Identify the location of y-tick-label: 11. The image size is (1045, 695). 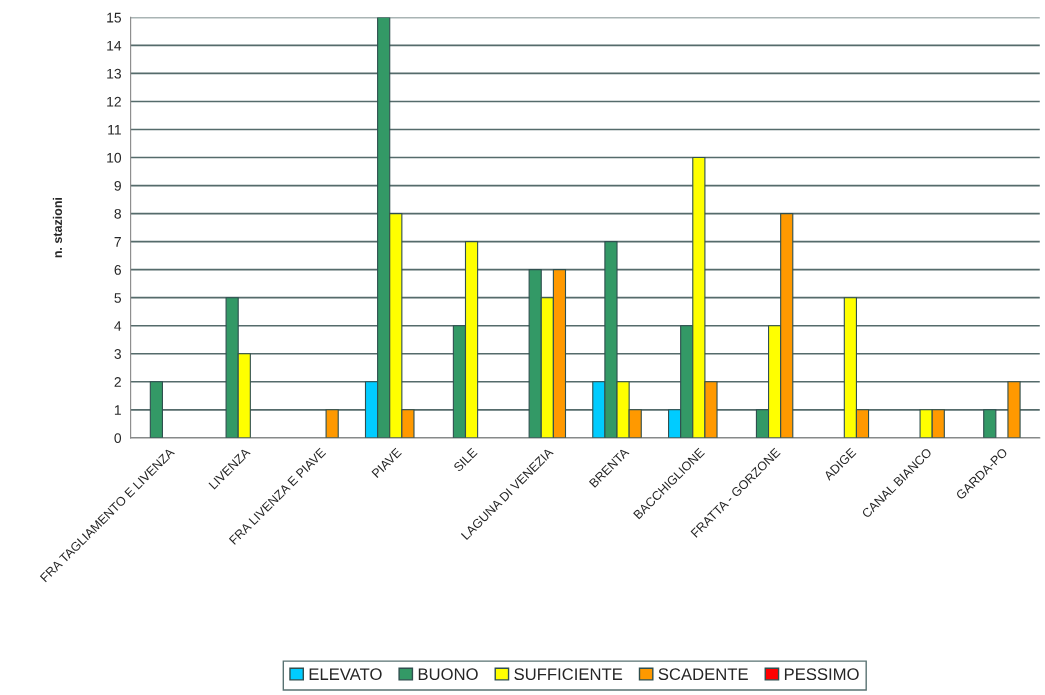
(114, 129).